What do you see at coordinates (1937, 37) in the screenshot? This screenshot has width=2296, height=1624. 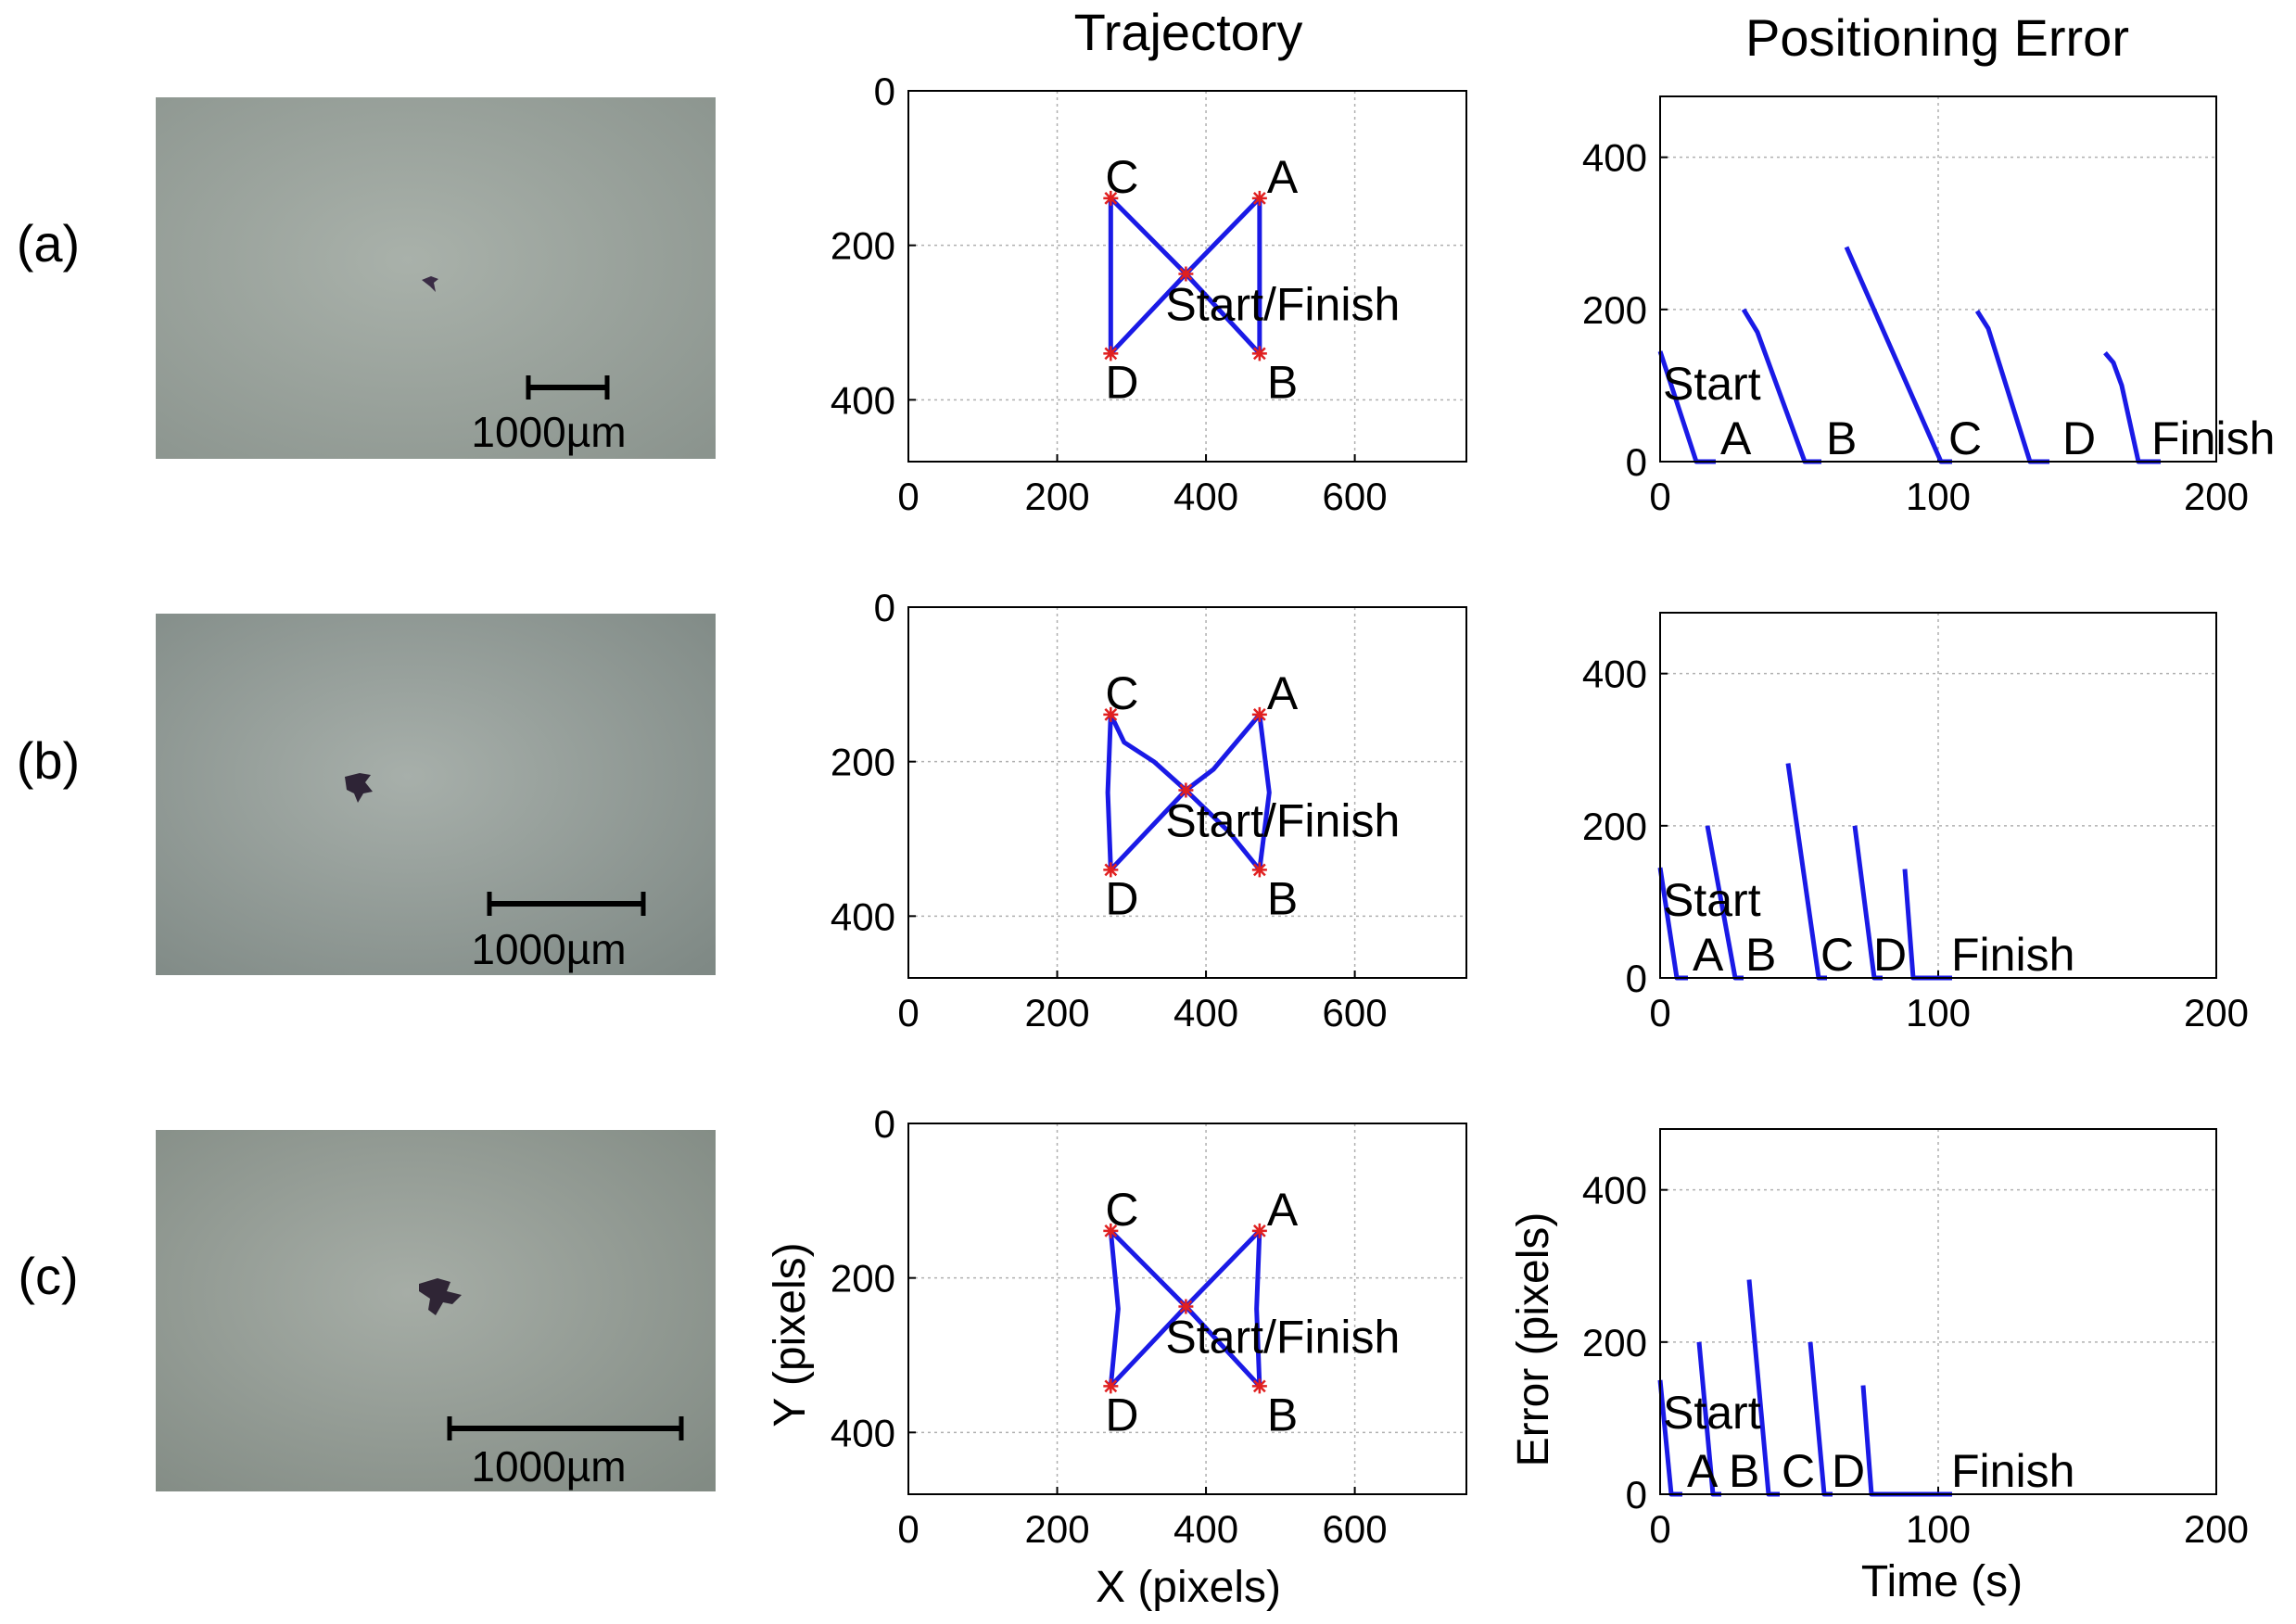 I see `error-column-title: Positioning Error` at bounding box center [1937, 37].